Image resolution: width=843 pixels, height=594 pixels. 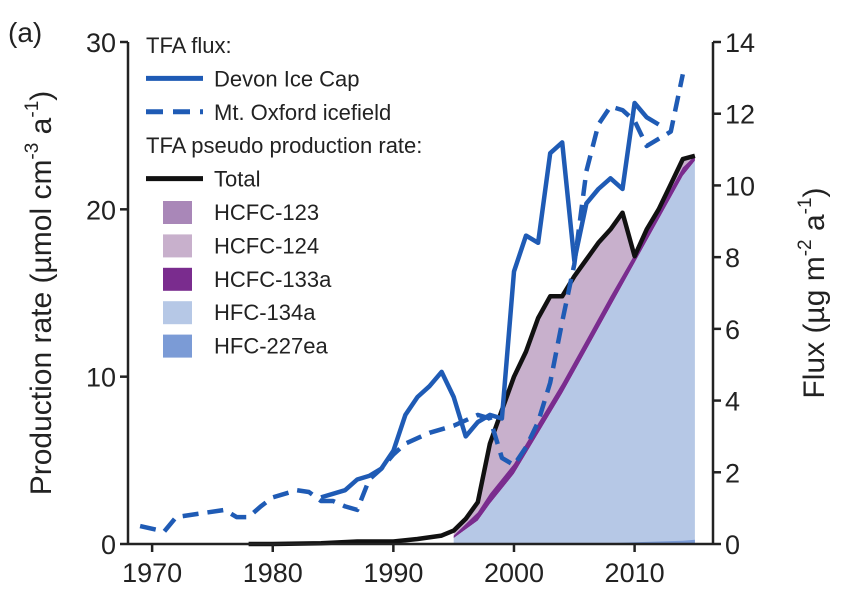 I want to click on legend-label: HCFC-123, so click(x=266, y=212).